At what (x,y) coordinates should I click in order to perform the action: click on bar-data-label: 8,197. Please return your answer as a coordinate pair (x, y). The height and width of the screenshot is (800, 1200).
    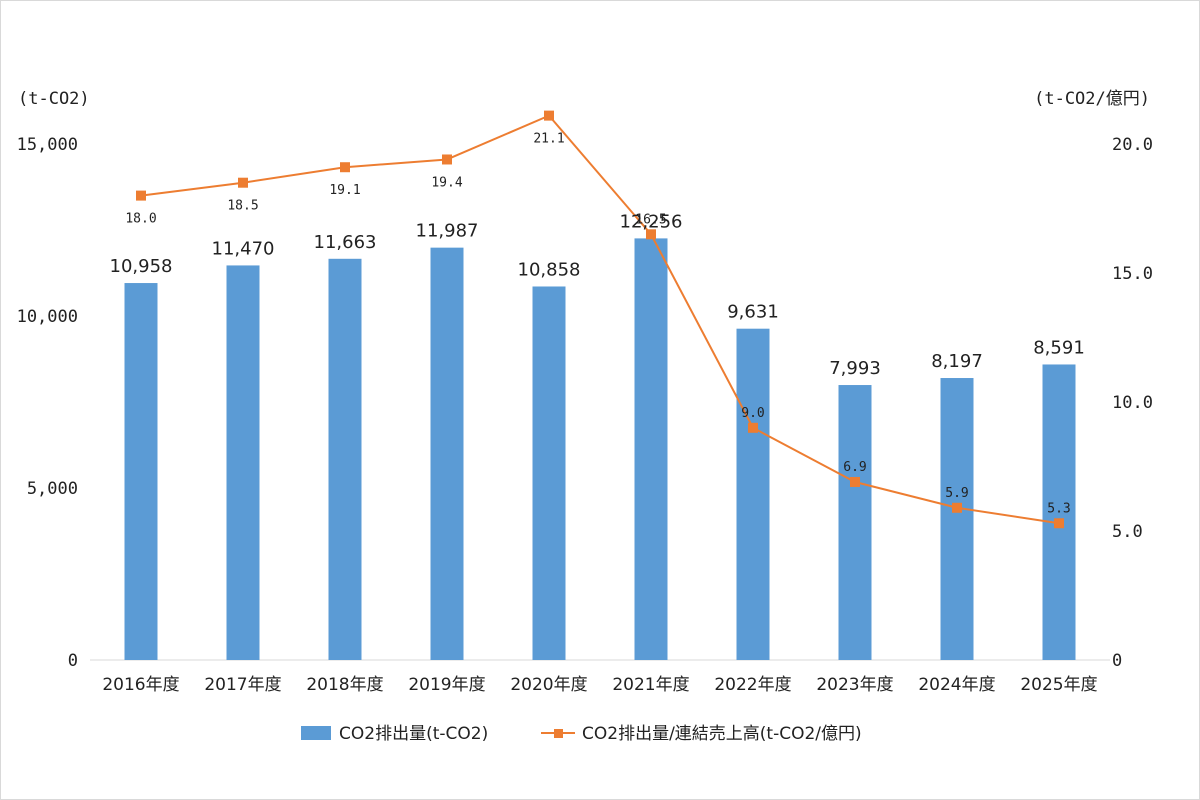
    Looking at the image, I should click on (957, 361).